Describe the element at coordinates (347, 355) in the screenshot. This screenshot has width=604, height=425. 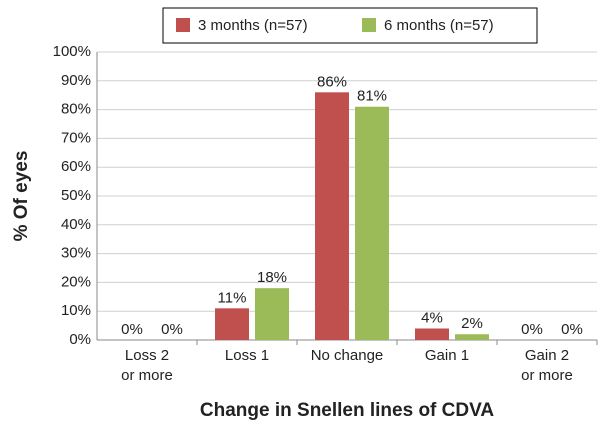
I see `x-tick-label: No change` at that location.